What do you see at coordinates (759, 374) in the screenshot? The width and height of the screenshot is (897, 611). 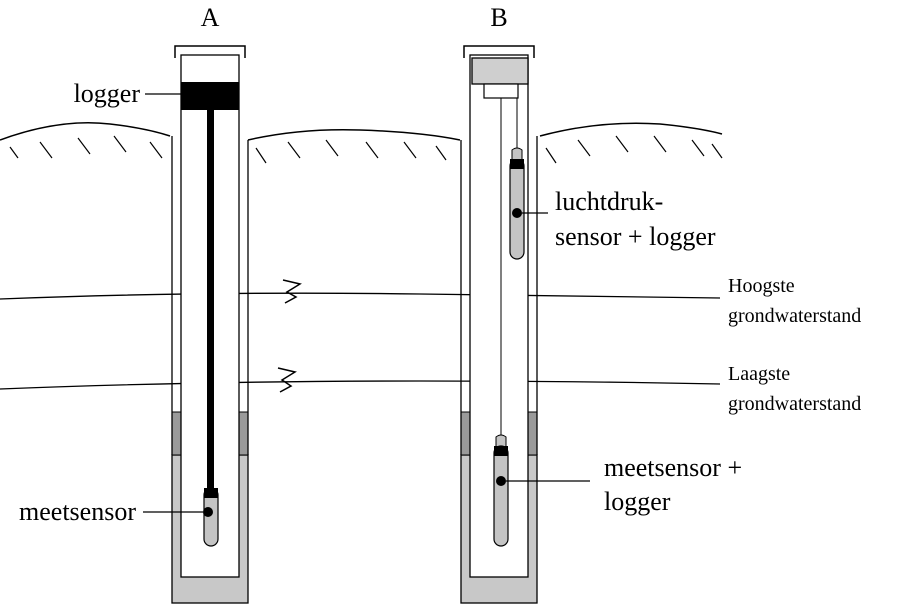 I see `label-laagste-line1: Laagste` at bounding box center [759, 374].